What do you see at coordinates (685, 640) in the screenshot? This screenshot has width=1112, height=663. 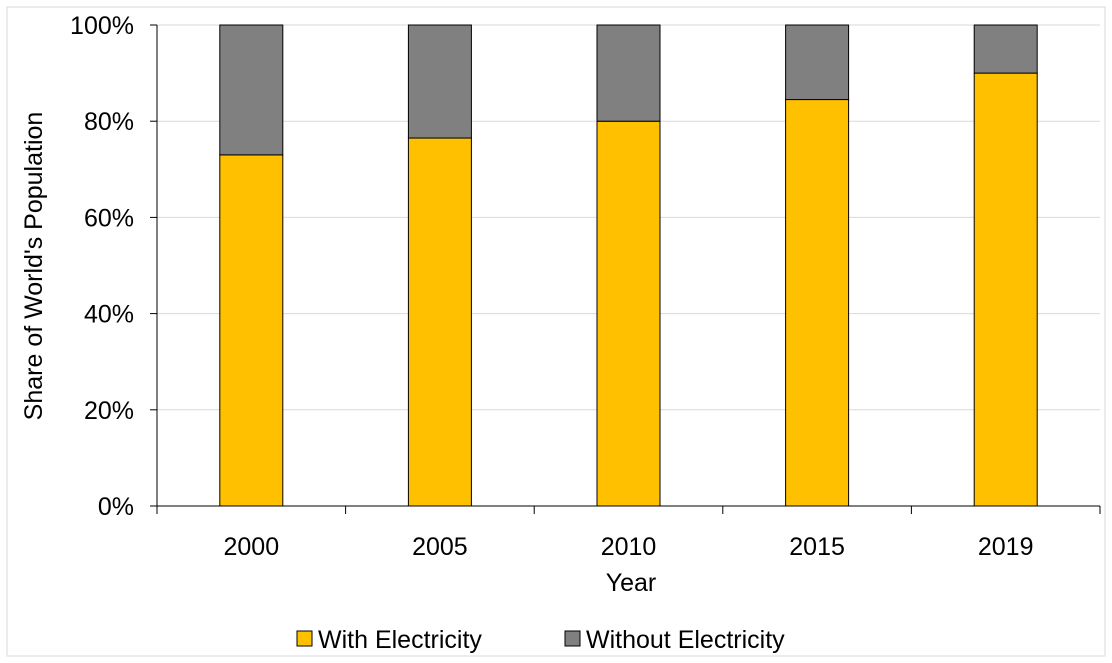 I see `legend-item-without-electricity-label: Without Electricity` at bounding box center [685, 640].